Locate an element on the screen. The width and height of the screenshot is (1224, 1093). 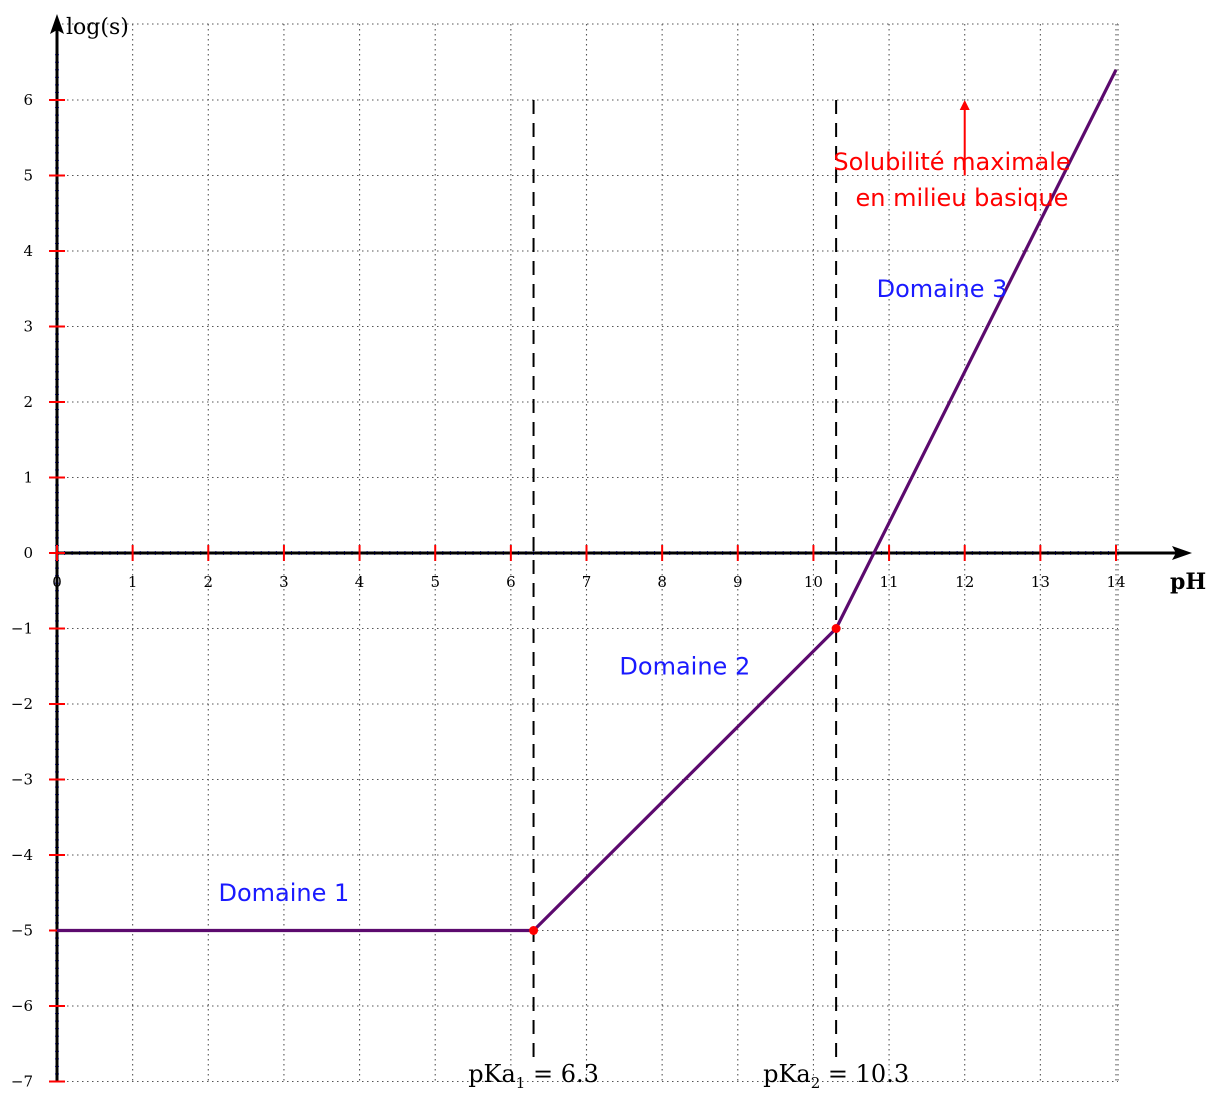
x-tick-label: 12 is located at coordinates (964, 582).